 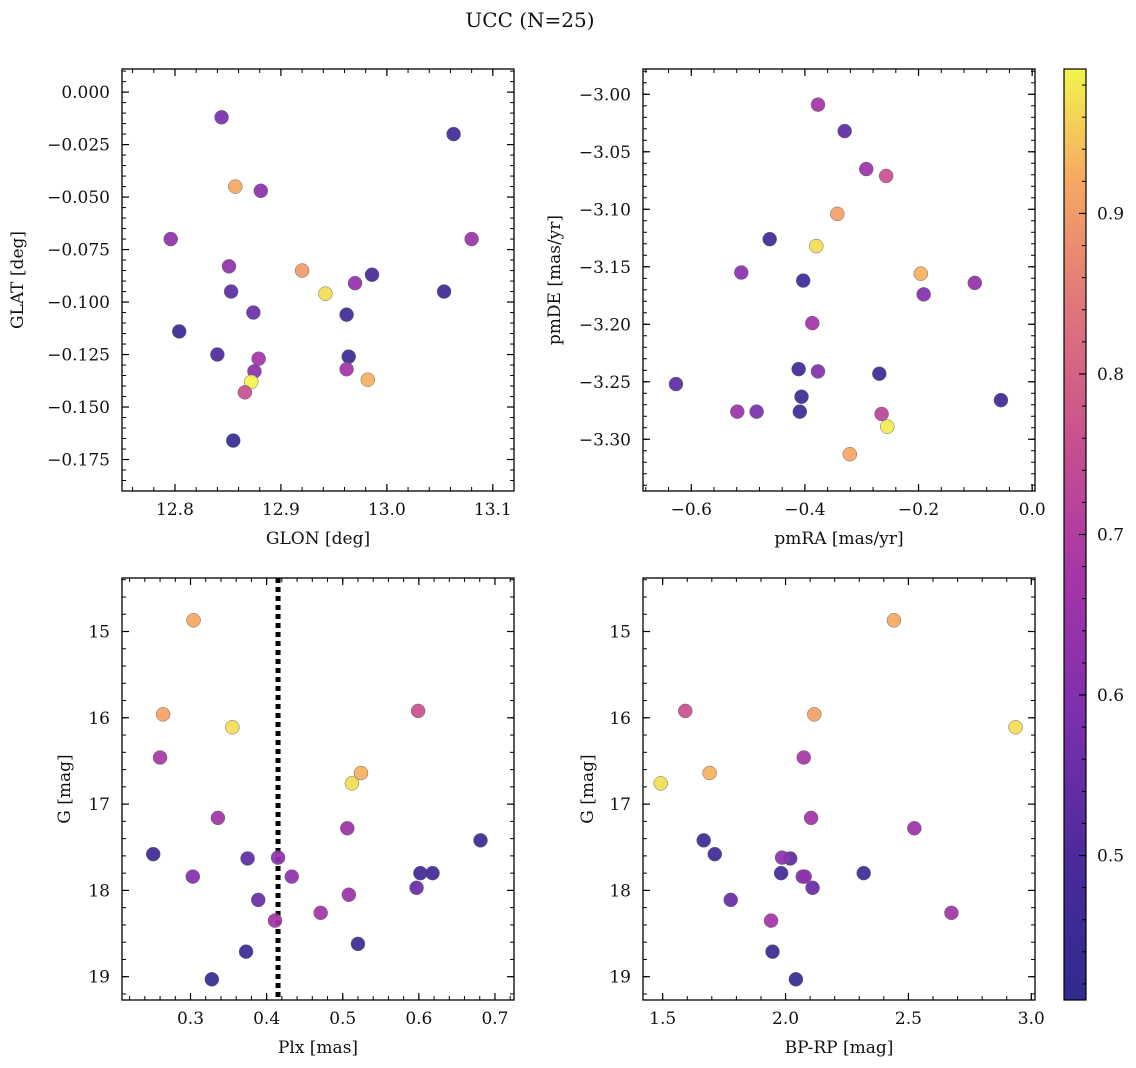 I want to click on x-axis-label: BP-RP [mag], so click(x=839, y=1048).